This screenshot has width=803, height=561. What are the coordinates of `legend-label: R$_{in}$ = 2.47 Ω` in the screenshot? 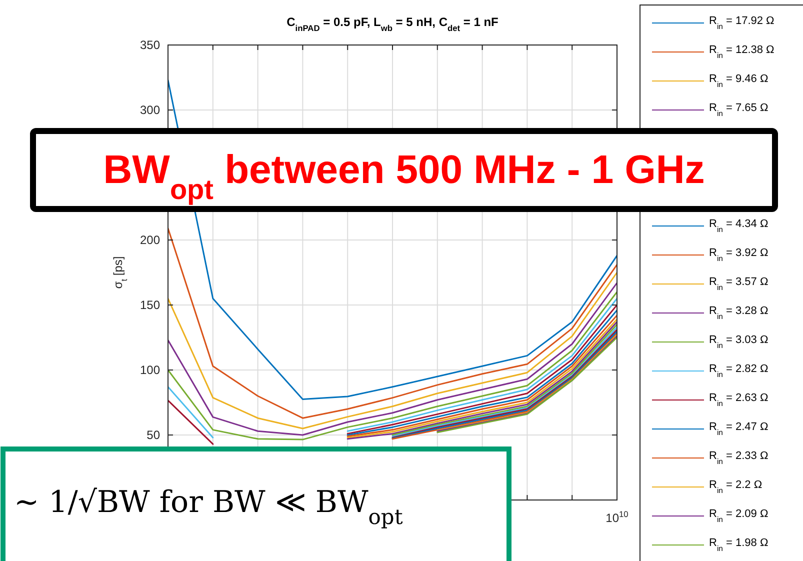 It's located at (738, 429).